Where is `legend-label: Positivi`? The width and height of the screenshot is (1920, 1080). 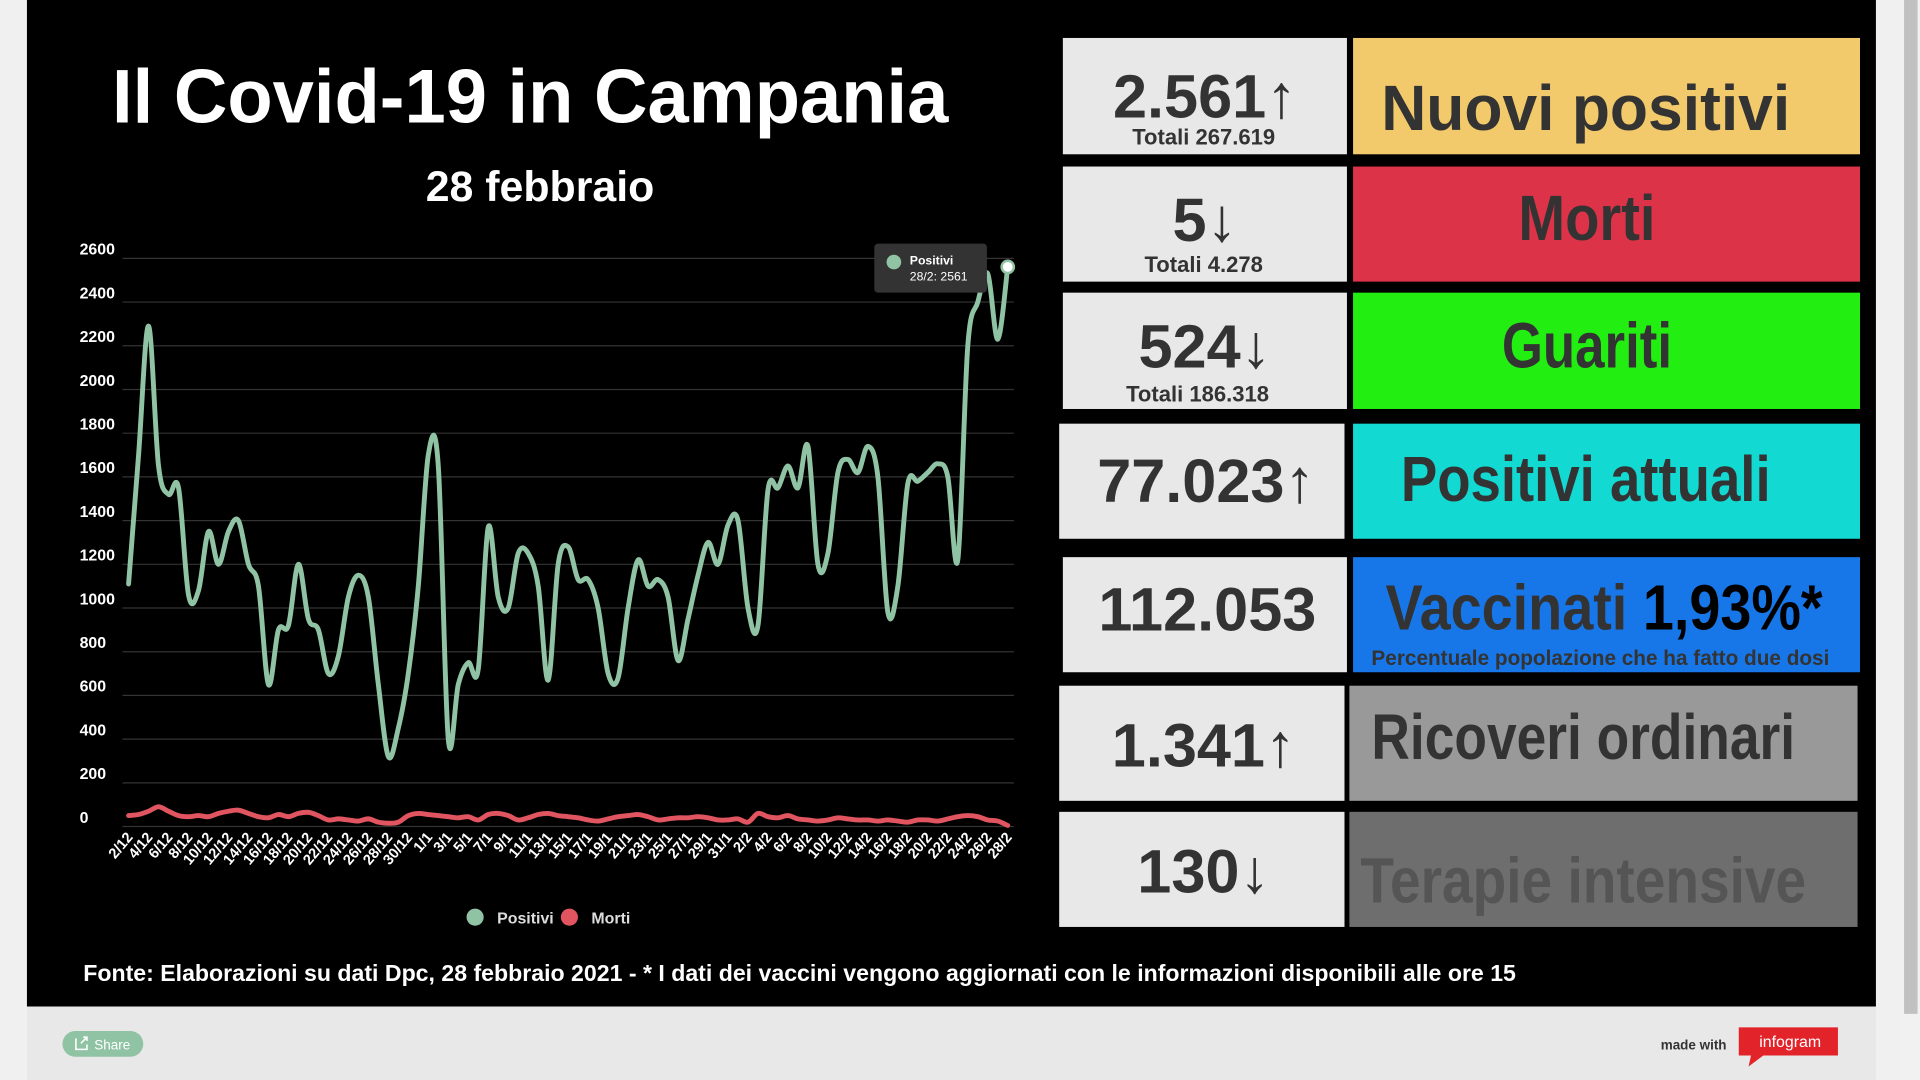
legend-label: Positivi is located at coordinates (525, 918).